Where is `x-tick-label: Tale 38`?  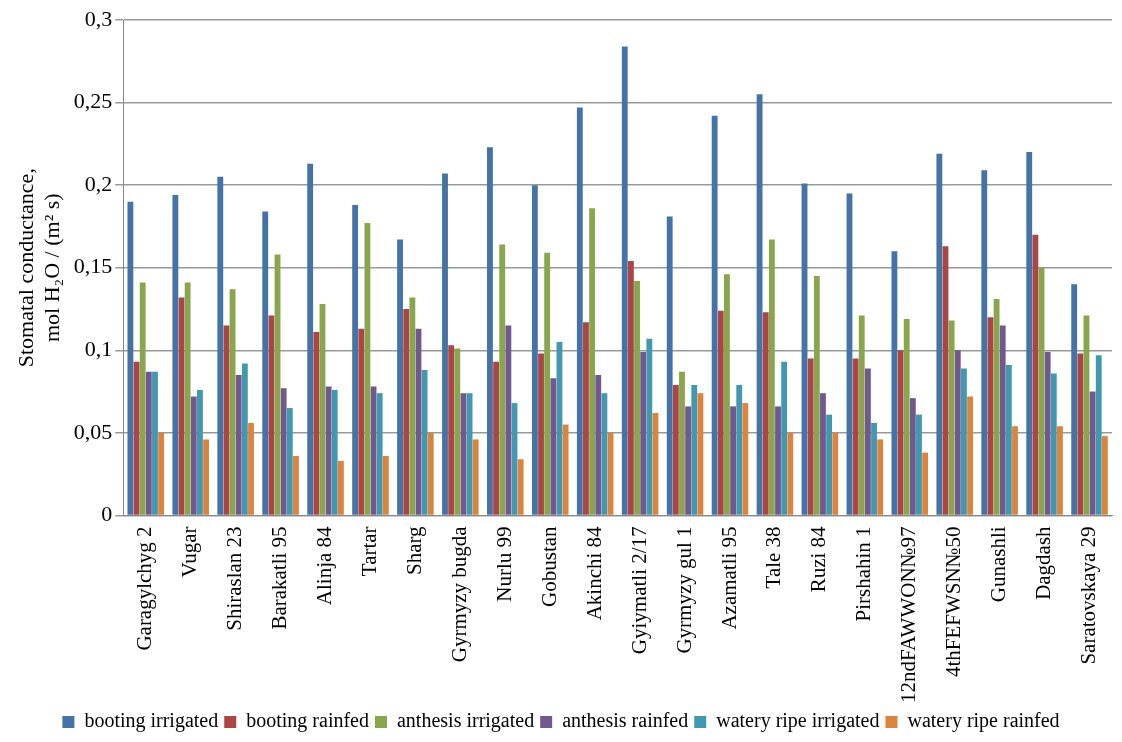
x-tick-label: Tale 38 is located at coordinates (773, 557).